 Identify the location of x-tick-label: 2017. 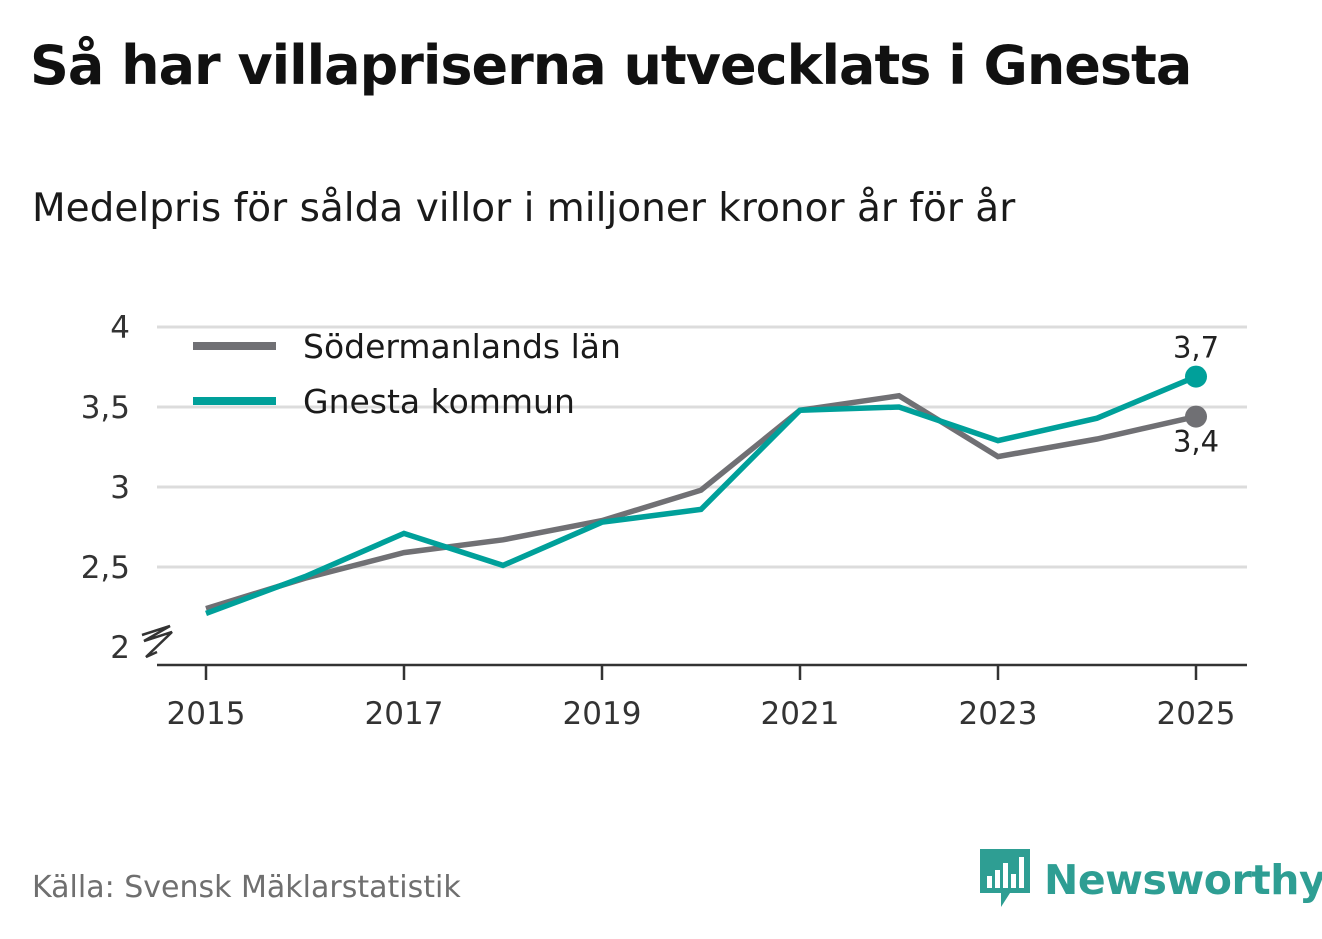
(404, 714).